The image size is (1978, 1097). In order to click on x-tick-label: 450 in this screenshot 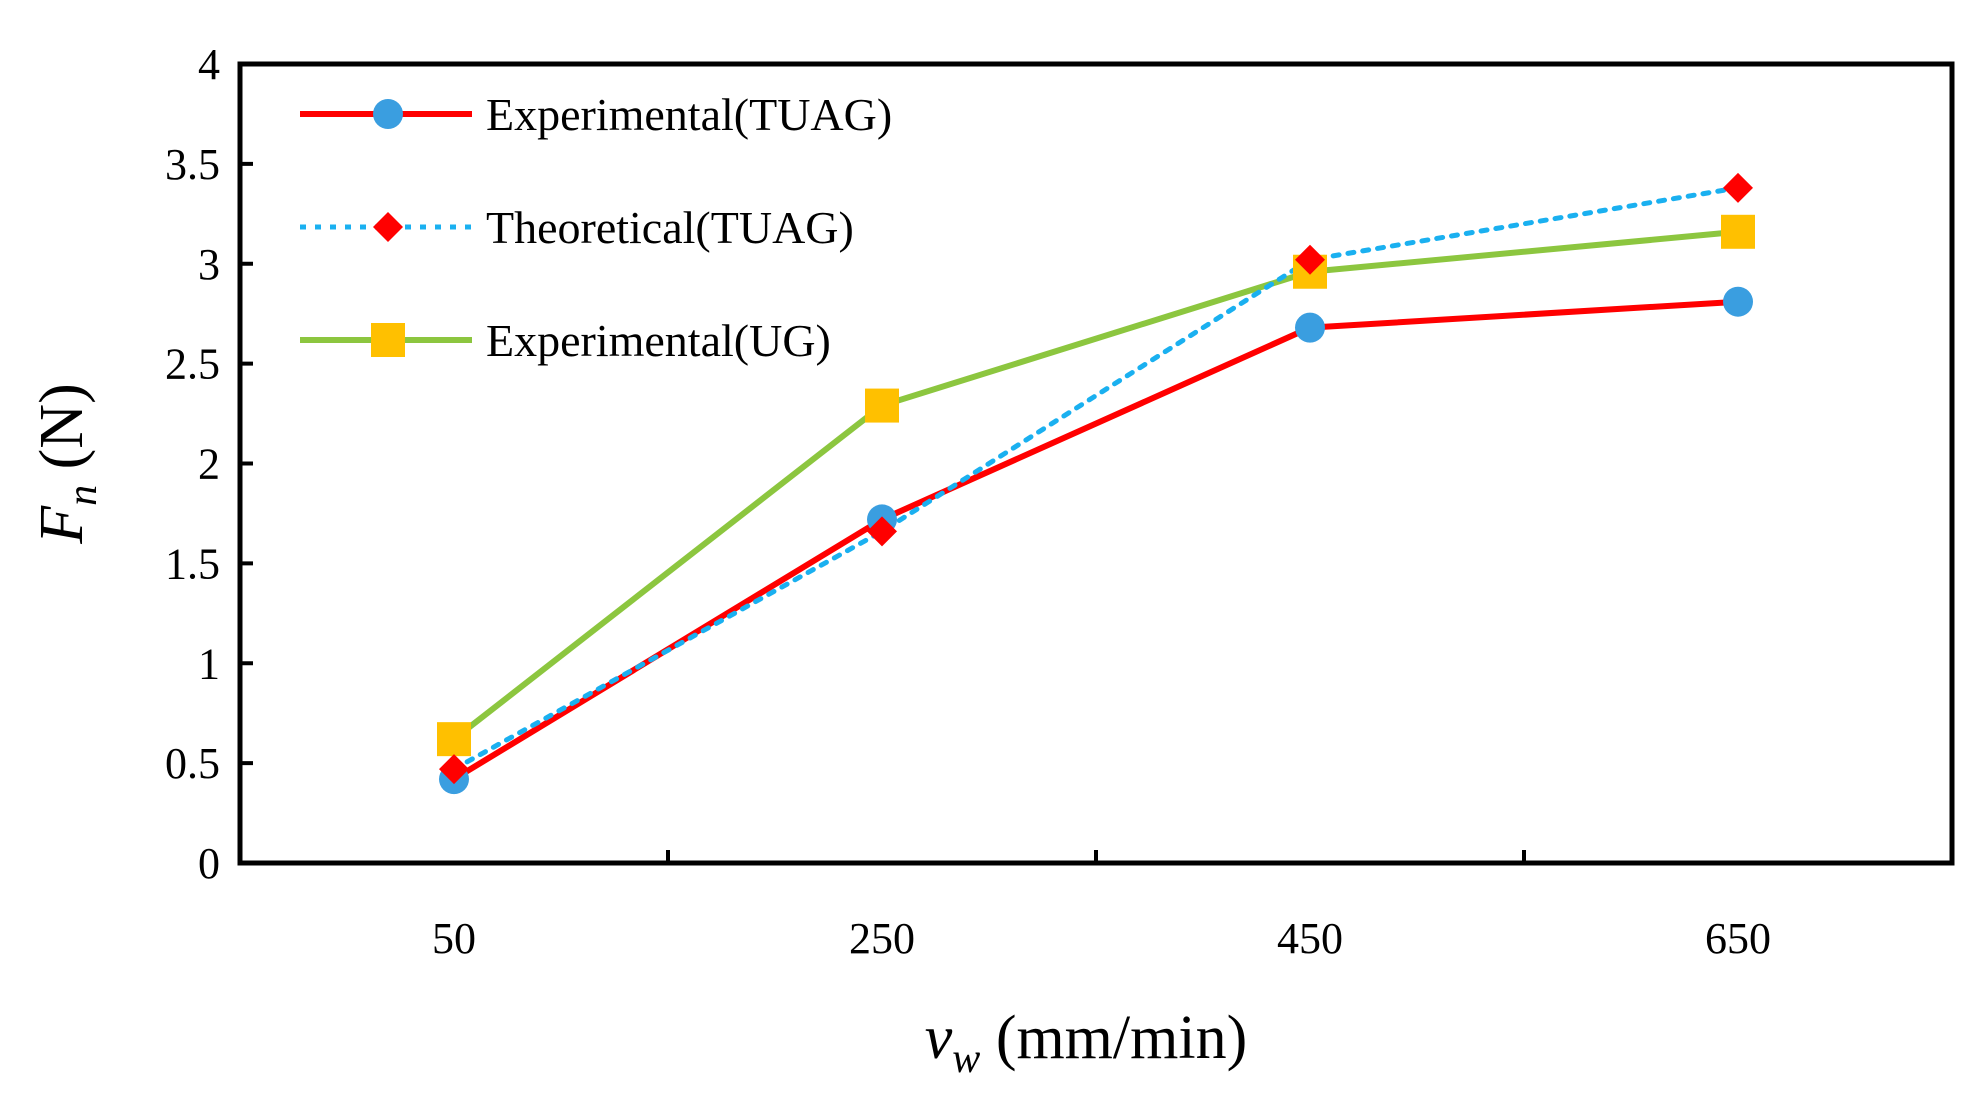, I will do `click(1310, 938)`.